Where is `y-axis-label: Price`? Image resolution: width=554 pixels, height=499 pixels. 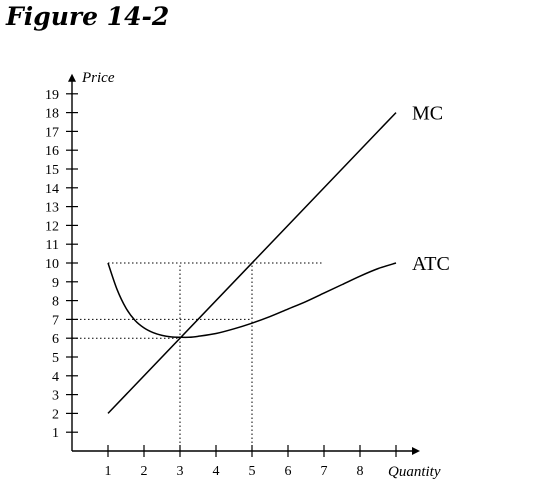
y-axis-label: Price is located at coordinates (98, 78).